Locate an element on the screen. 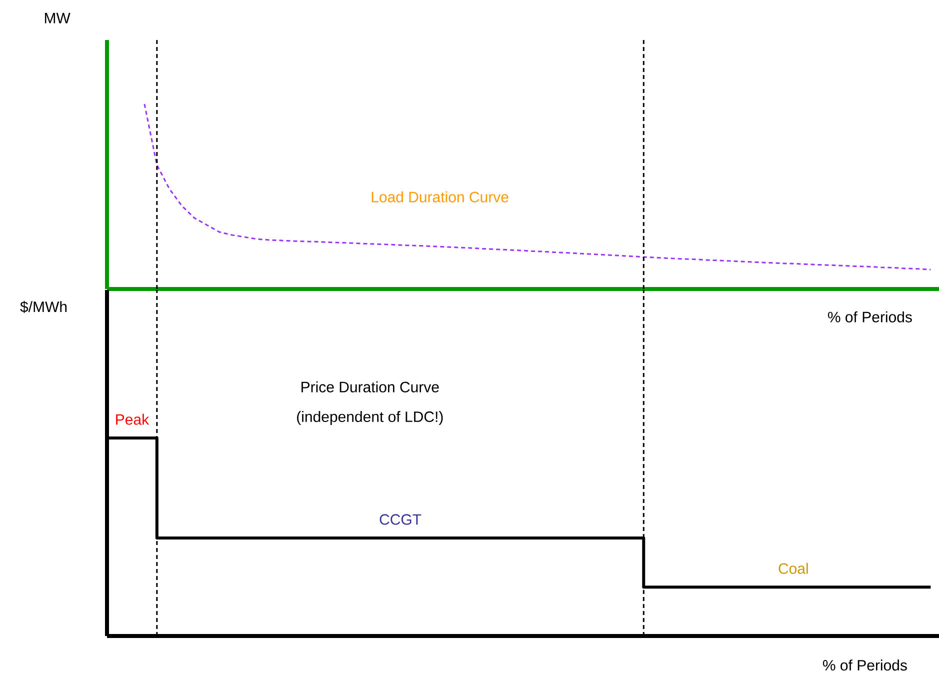 The width and height of the screenshot is (939, 673). text: Price Duration Curve is located at coordinates (370, 386).